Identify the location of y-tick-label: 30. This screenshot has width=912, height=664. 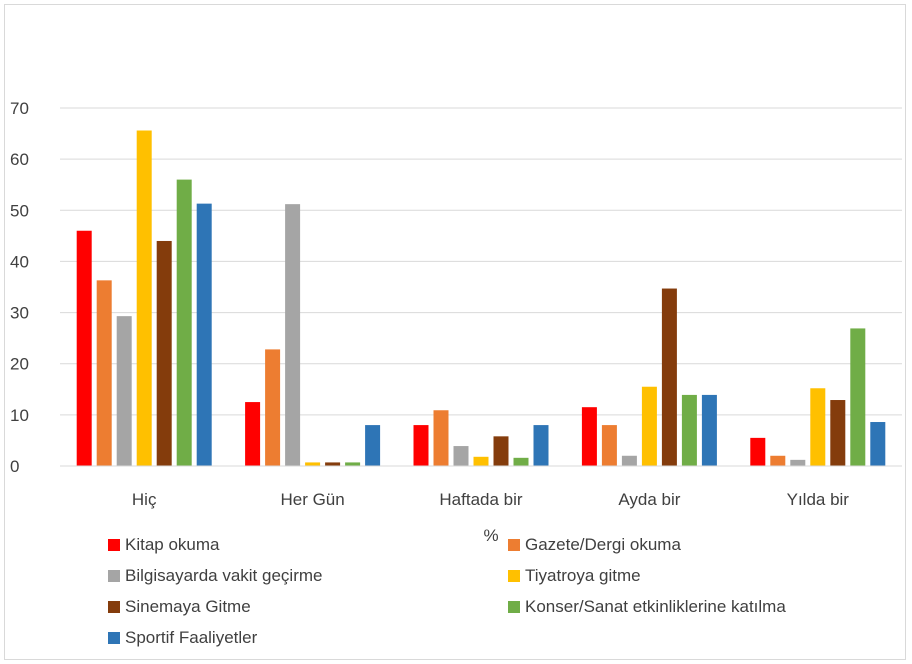
(19, 313).